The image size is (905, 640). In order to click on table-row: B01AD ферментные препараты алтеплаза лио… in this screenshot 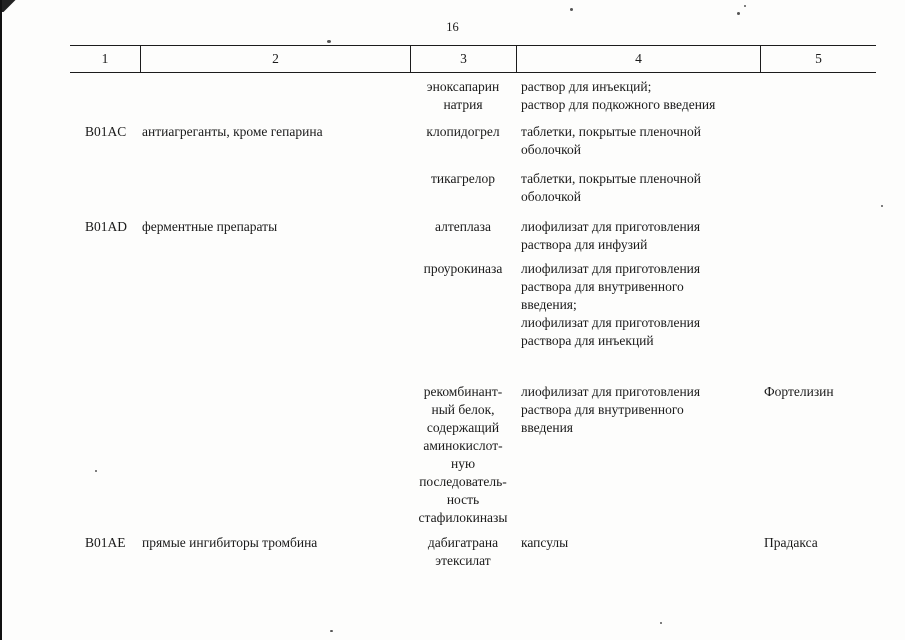, I will do `click(473, 236)`.